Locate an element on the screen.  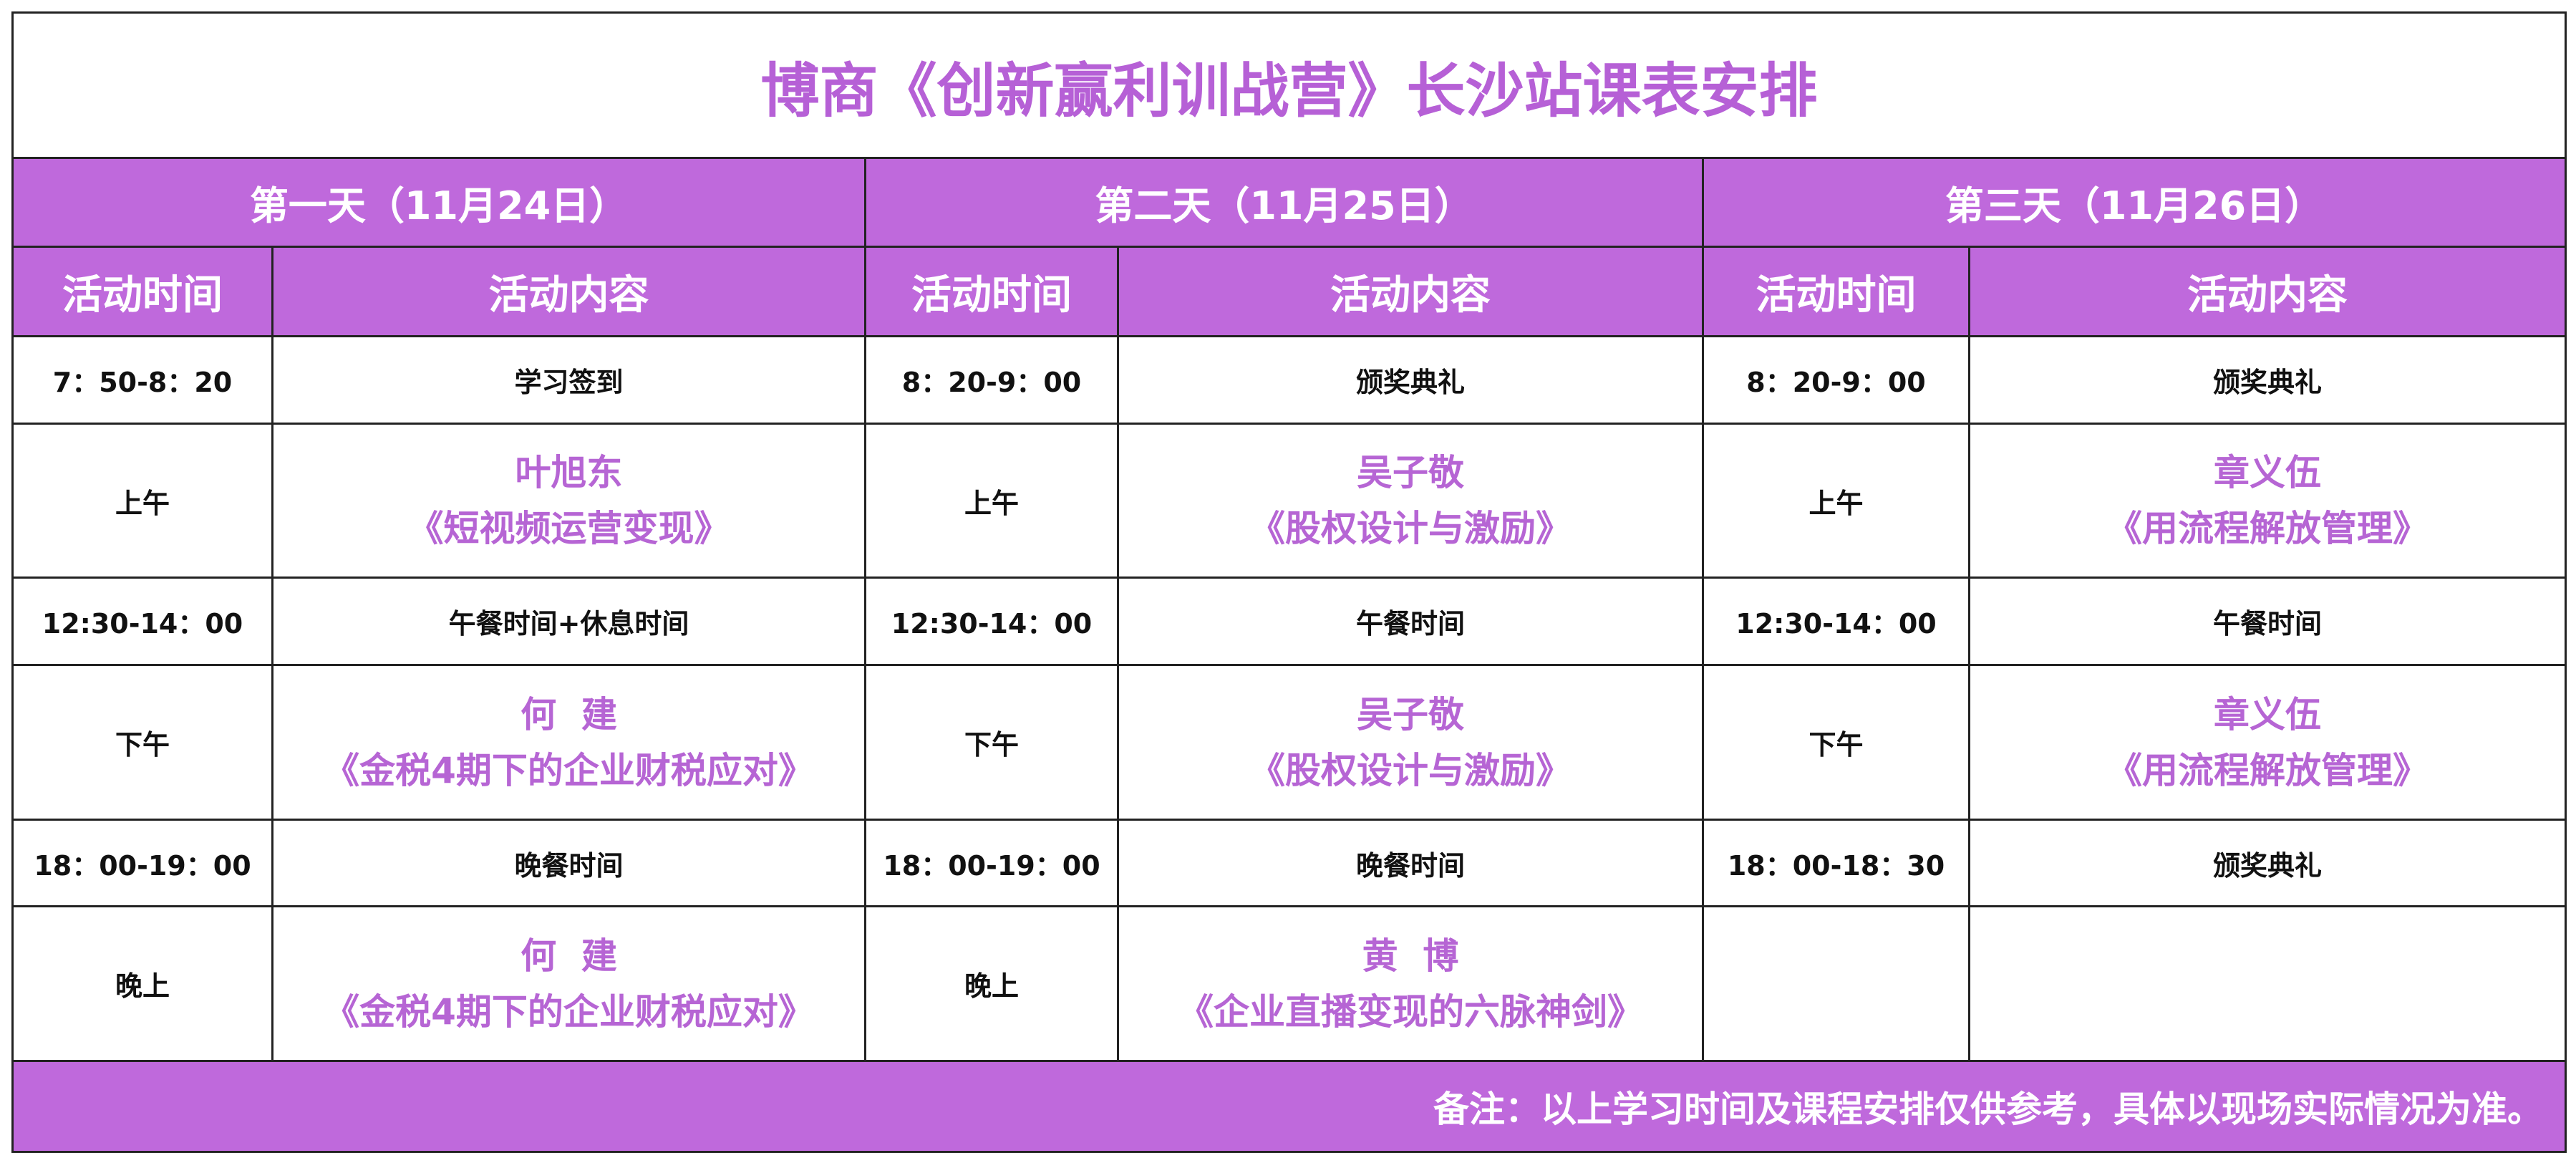
day-header: 第二天（11月25日） is located at coordinates (1284, 202).